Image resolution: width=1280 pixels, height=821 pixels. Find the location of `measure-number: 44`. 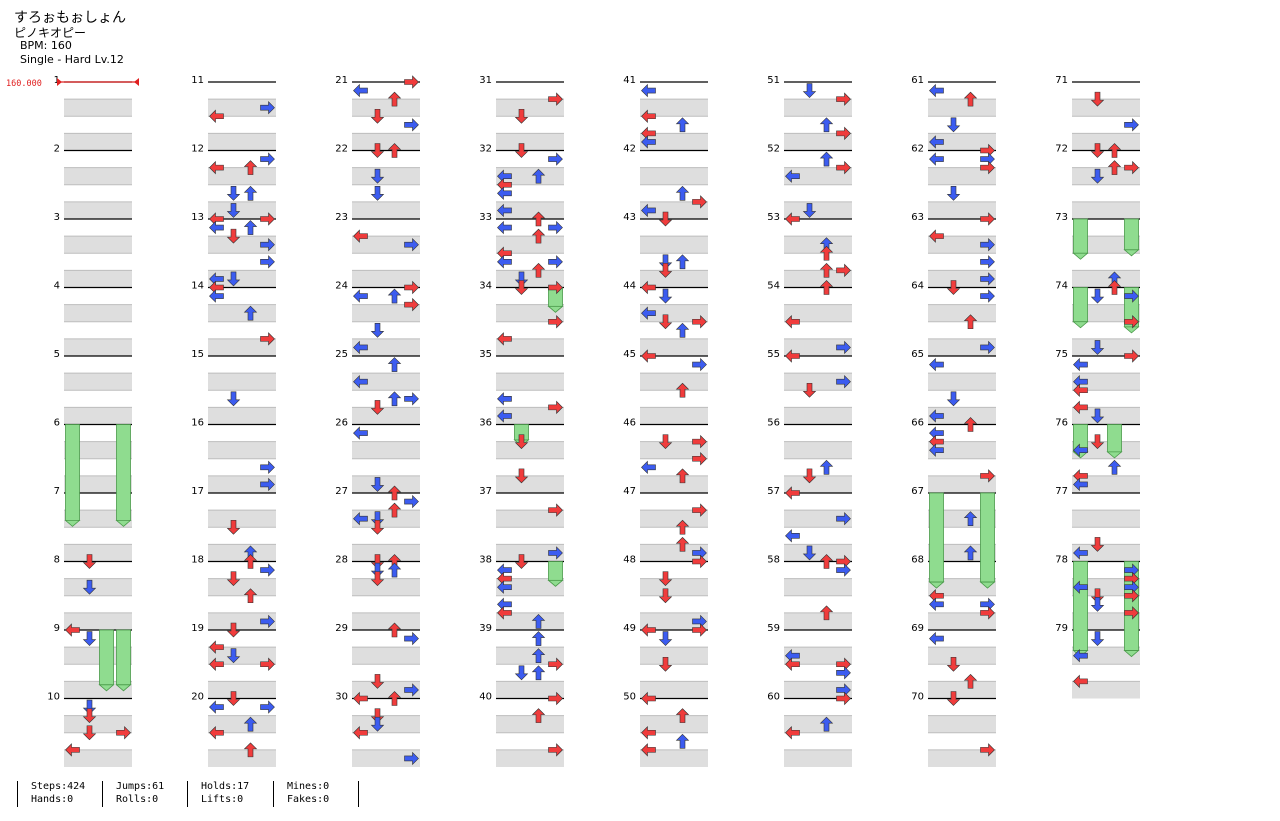

measure-number: 44 is located at coordinates (629, 286).